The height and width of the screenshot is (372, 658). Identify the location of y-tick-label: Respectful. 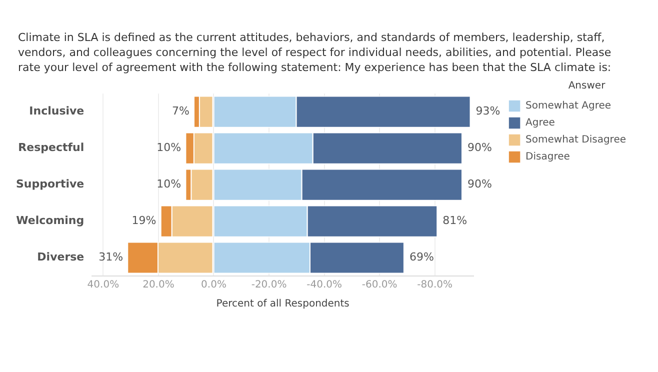
(51, 147).